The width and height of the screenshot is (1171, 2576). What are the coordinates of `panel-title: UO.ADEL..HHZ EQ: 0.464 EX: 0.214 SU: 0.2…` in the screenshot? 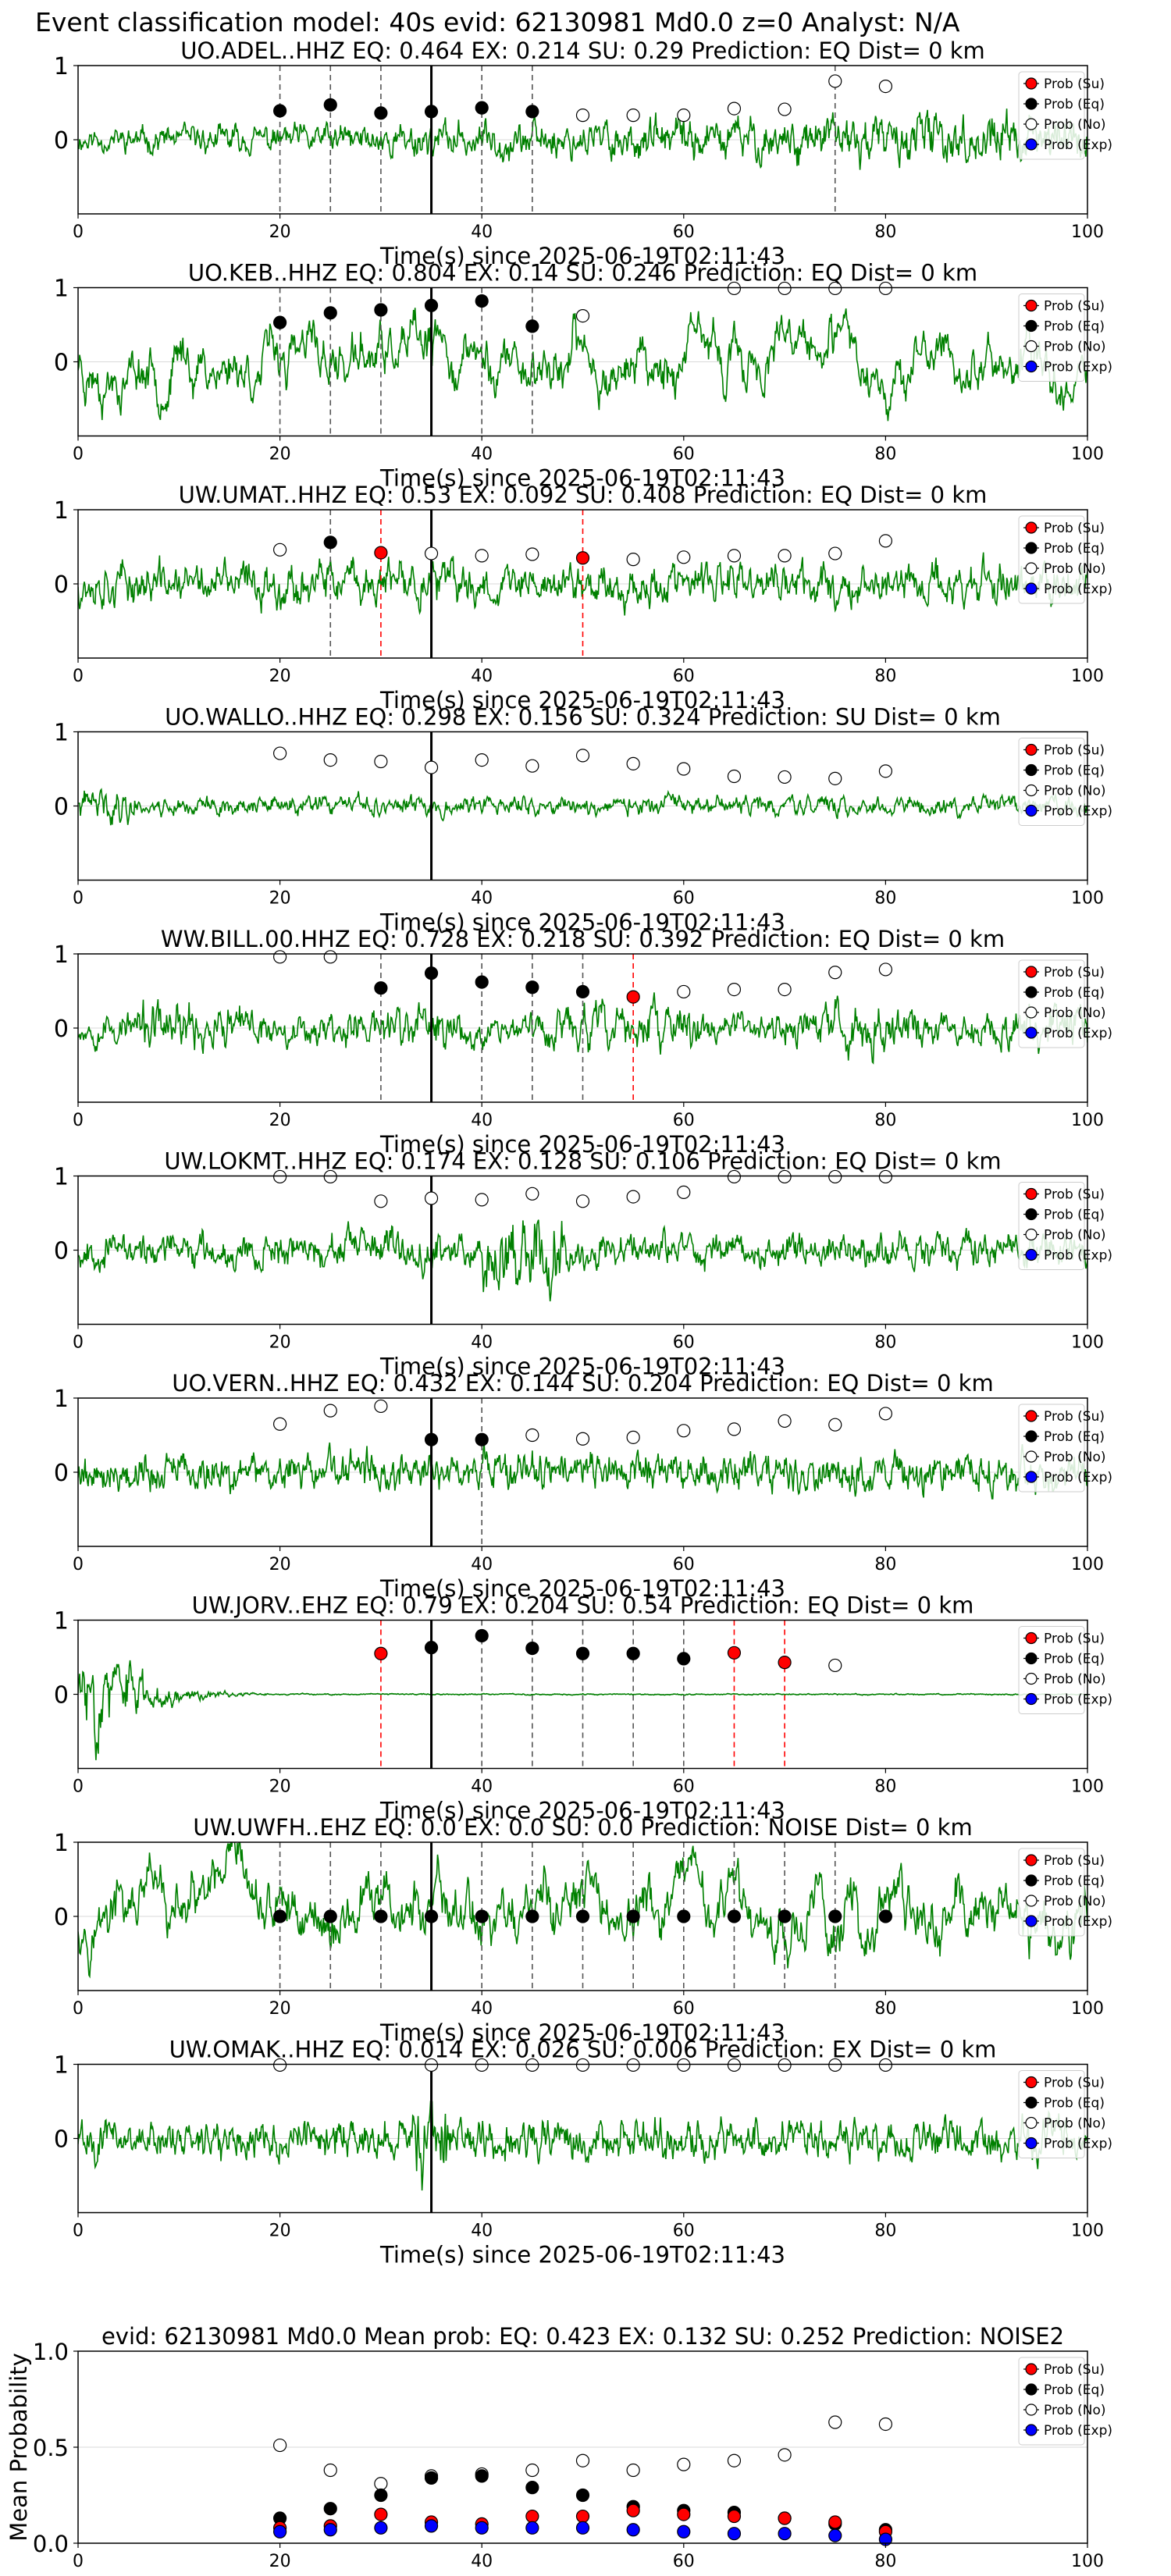 It's located at (582, 51).